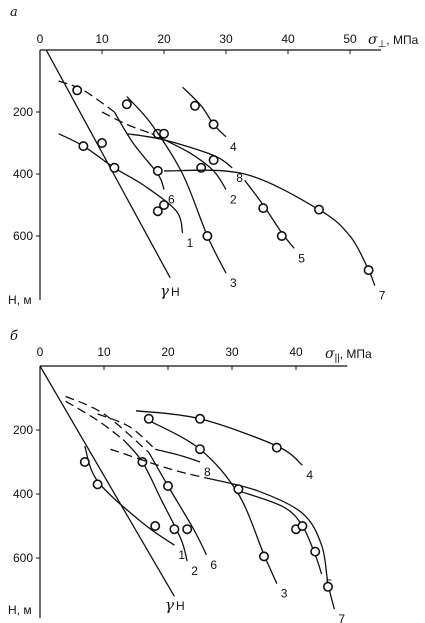 Image resolution: width=425 pixels, height=623 pixels. What do you see at coordinates (382, 44) in the screenshot?
I see `sigma-subscript: ⊥` at bounding box center [382, 44].